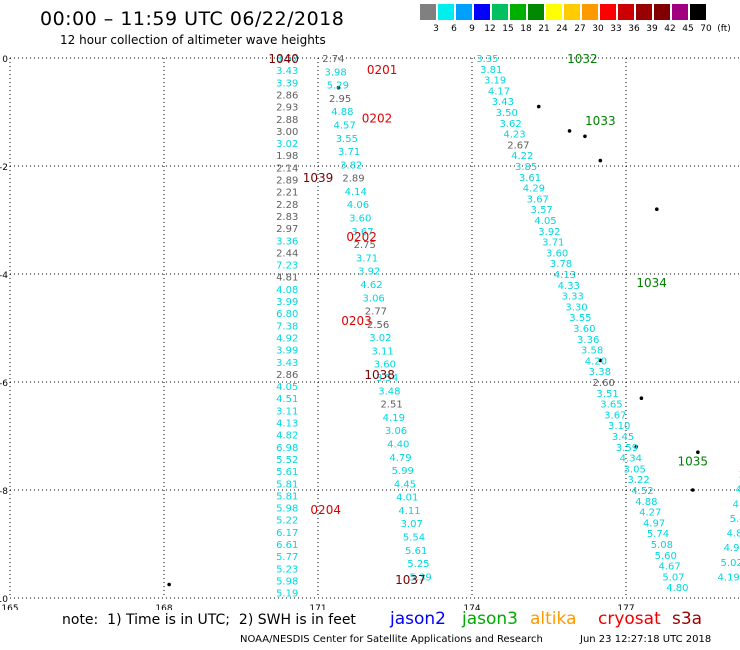 This screenshot has height=650, width=740. Describe the element at coordinates (491, 70) in the screenshot. I see `swh-value: 3.81` at that location.